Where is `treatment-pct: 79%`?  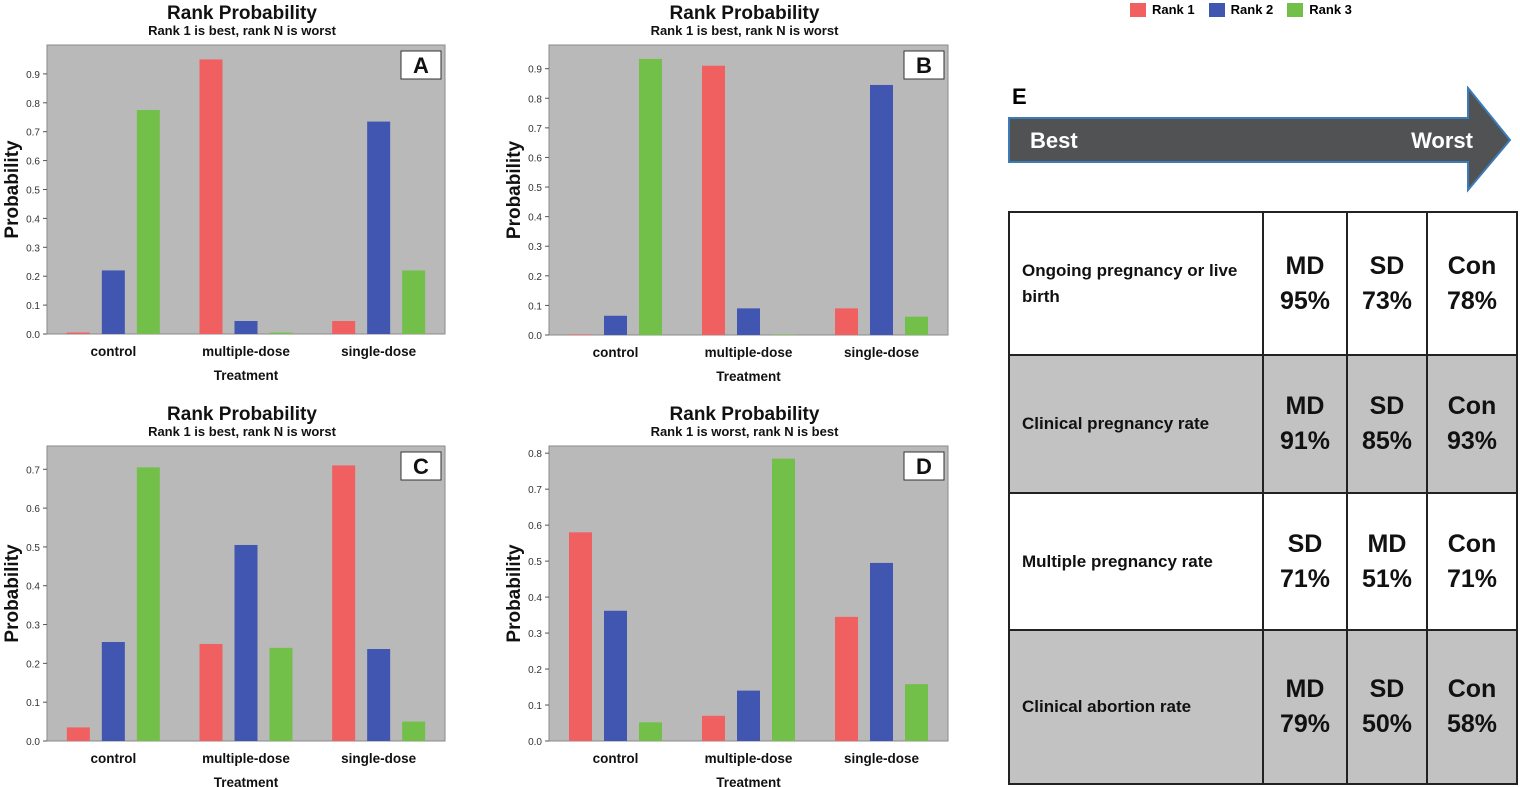 treatment-pct: 79% is located at coordinates (1305, 724).